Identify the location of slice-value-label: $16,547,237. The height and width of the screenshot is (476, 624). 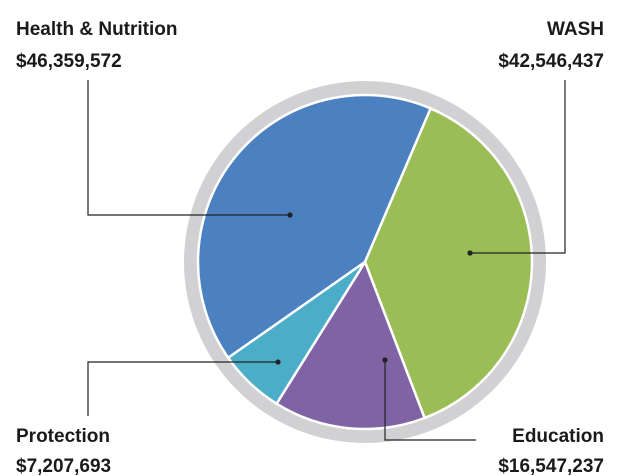
(551, 466).